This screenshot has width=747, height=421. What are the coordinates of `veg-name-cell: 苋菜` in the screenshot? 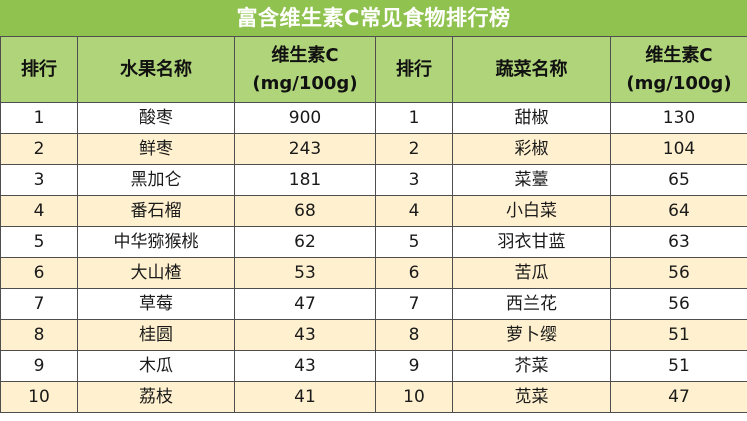 It's located at (531, 397).